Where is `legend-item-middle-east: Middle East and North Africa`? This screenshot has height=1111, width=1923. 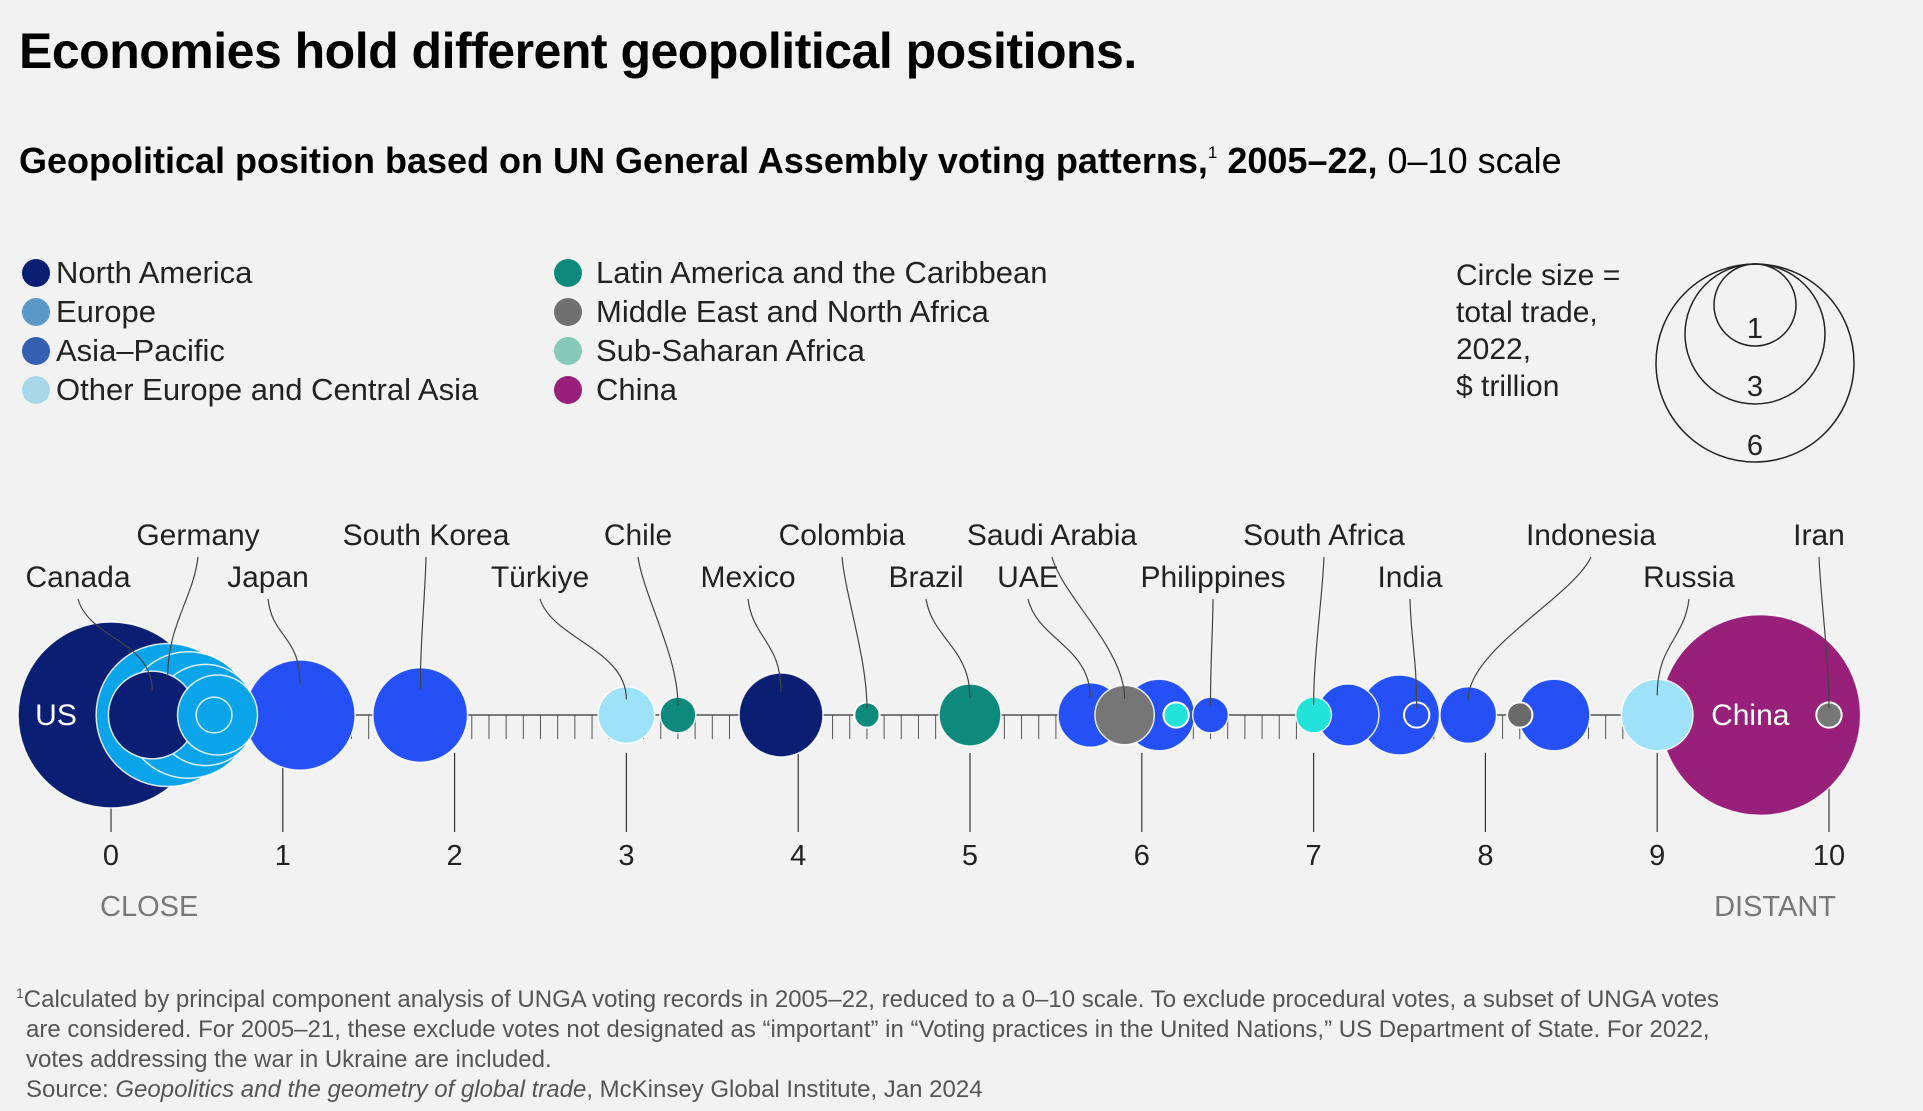 legend-item-middle-east: Middle East and North Africa is located at coordinates (801, 311).